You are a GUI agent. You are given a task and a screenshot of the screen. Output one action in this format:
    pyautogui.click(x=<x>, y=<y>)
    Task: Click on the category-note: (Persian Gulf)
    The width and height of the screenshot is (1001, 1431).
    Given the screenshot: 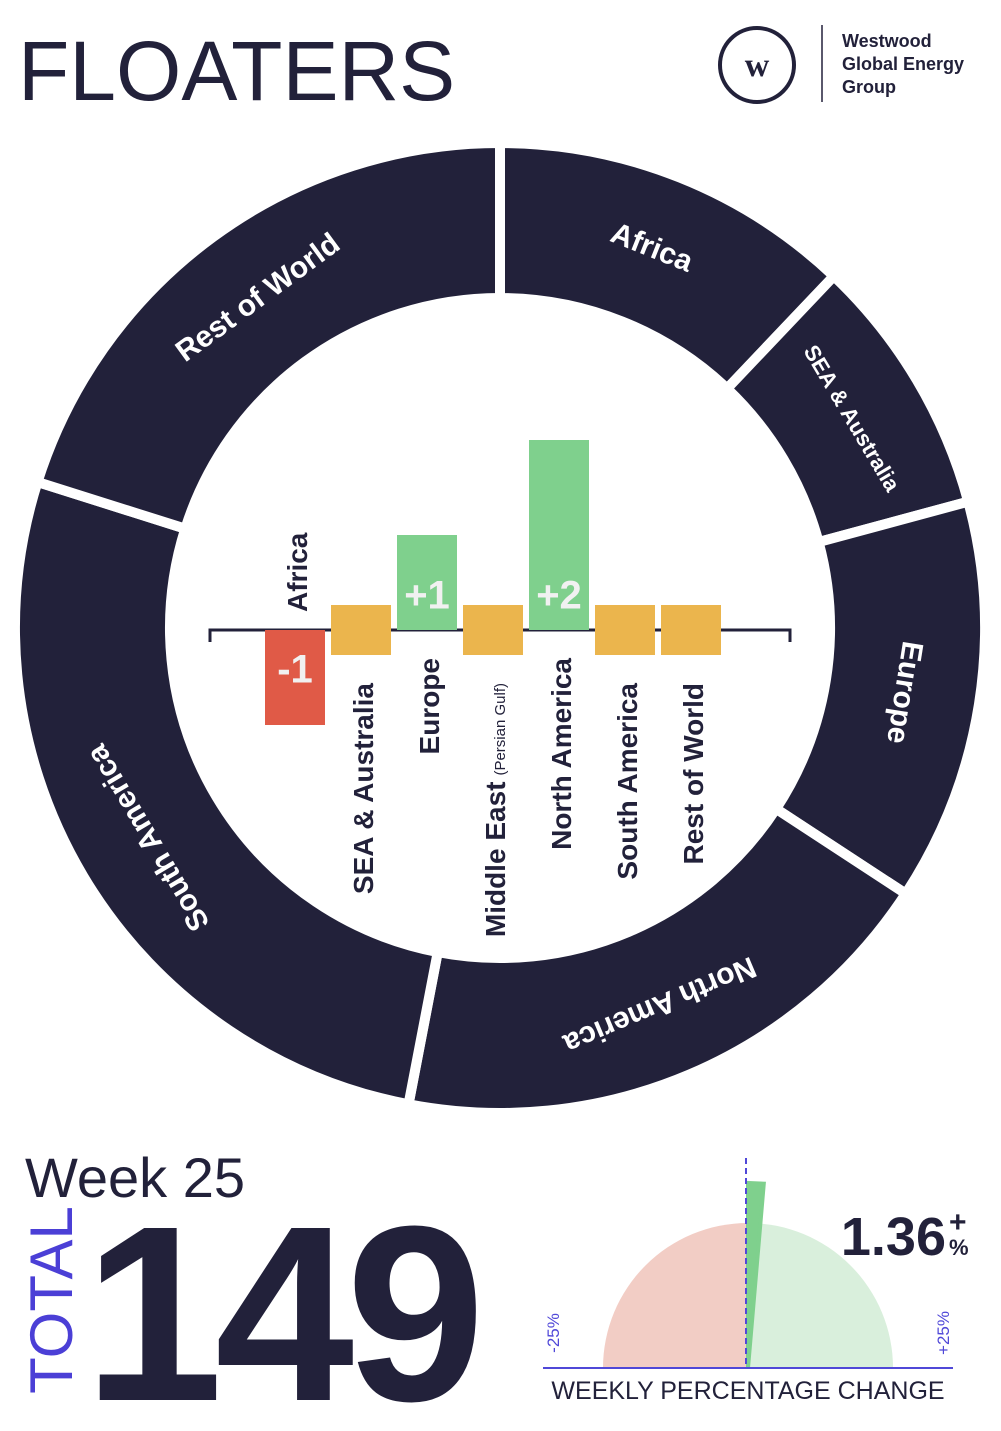 What is the action you would take?
    pyautogui.click(x=500, y=729)
    